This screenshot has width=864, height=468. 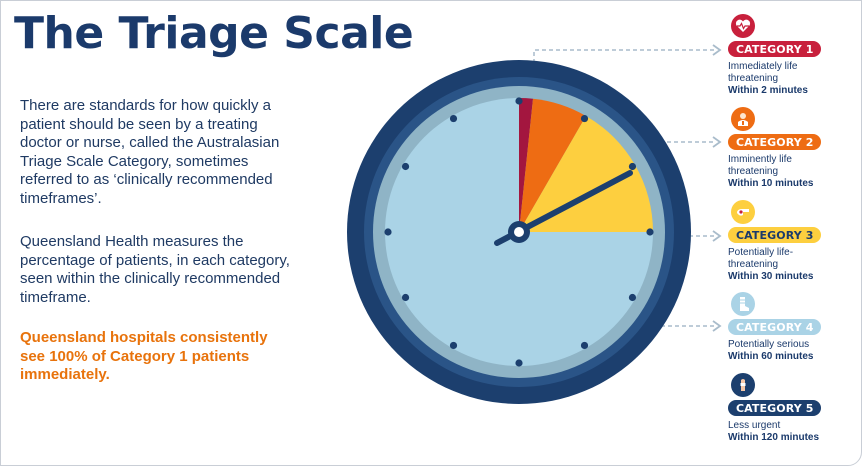 What do you see at coordinates (743, 26) in the screenshot?
I see `heart-monitor-icon` at bounding box center [743, 26].